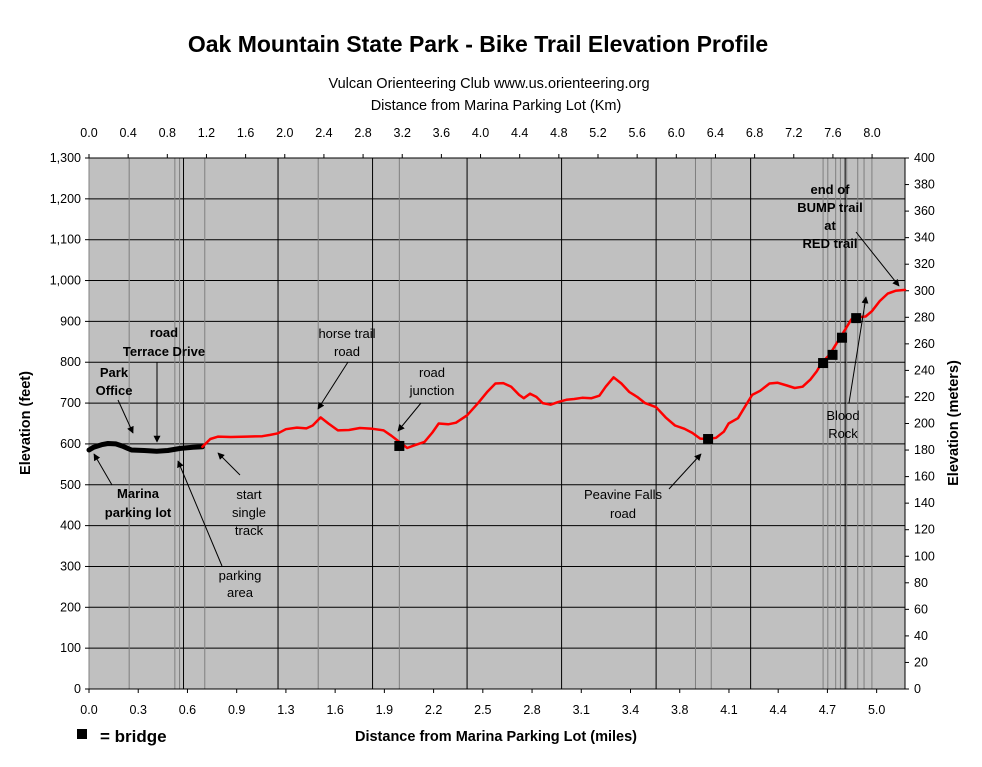 The height and width of the screenshot is (767, 982). I want to click on x-top-tick-label: 1.2, so click(206, 133).